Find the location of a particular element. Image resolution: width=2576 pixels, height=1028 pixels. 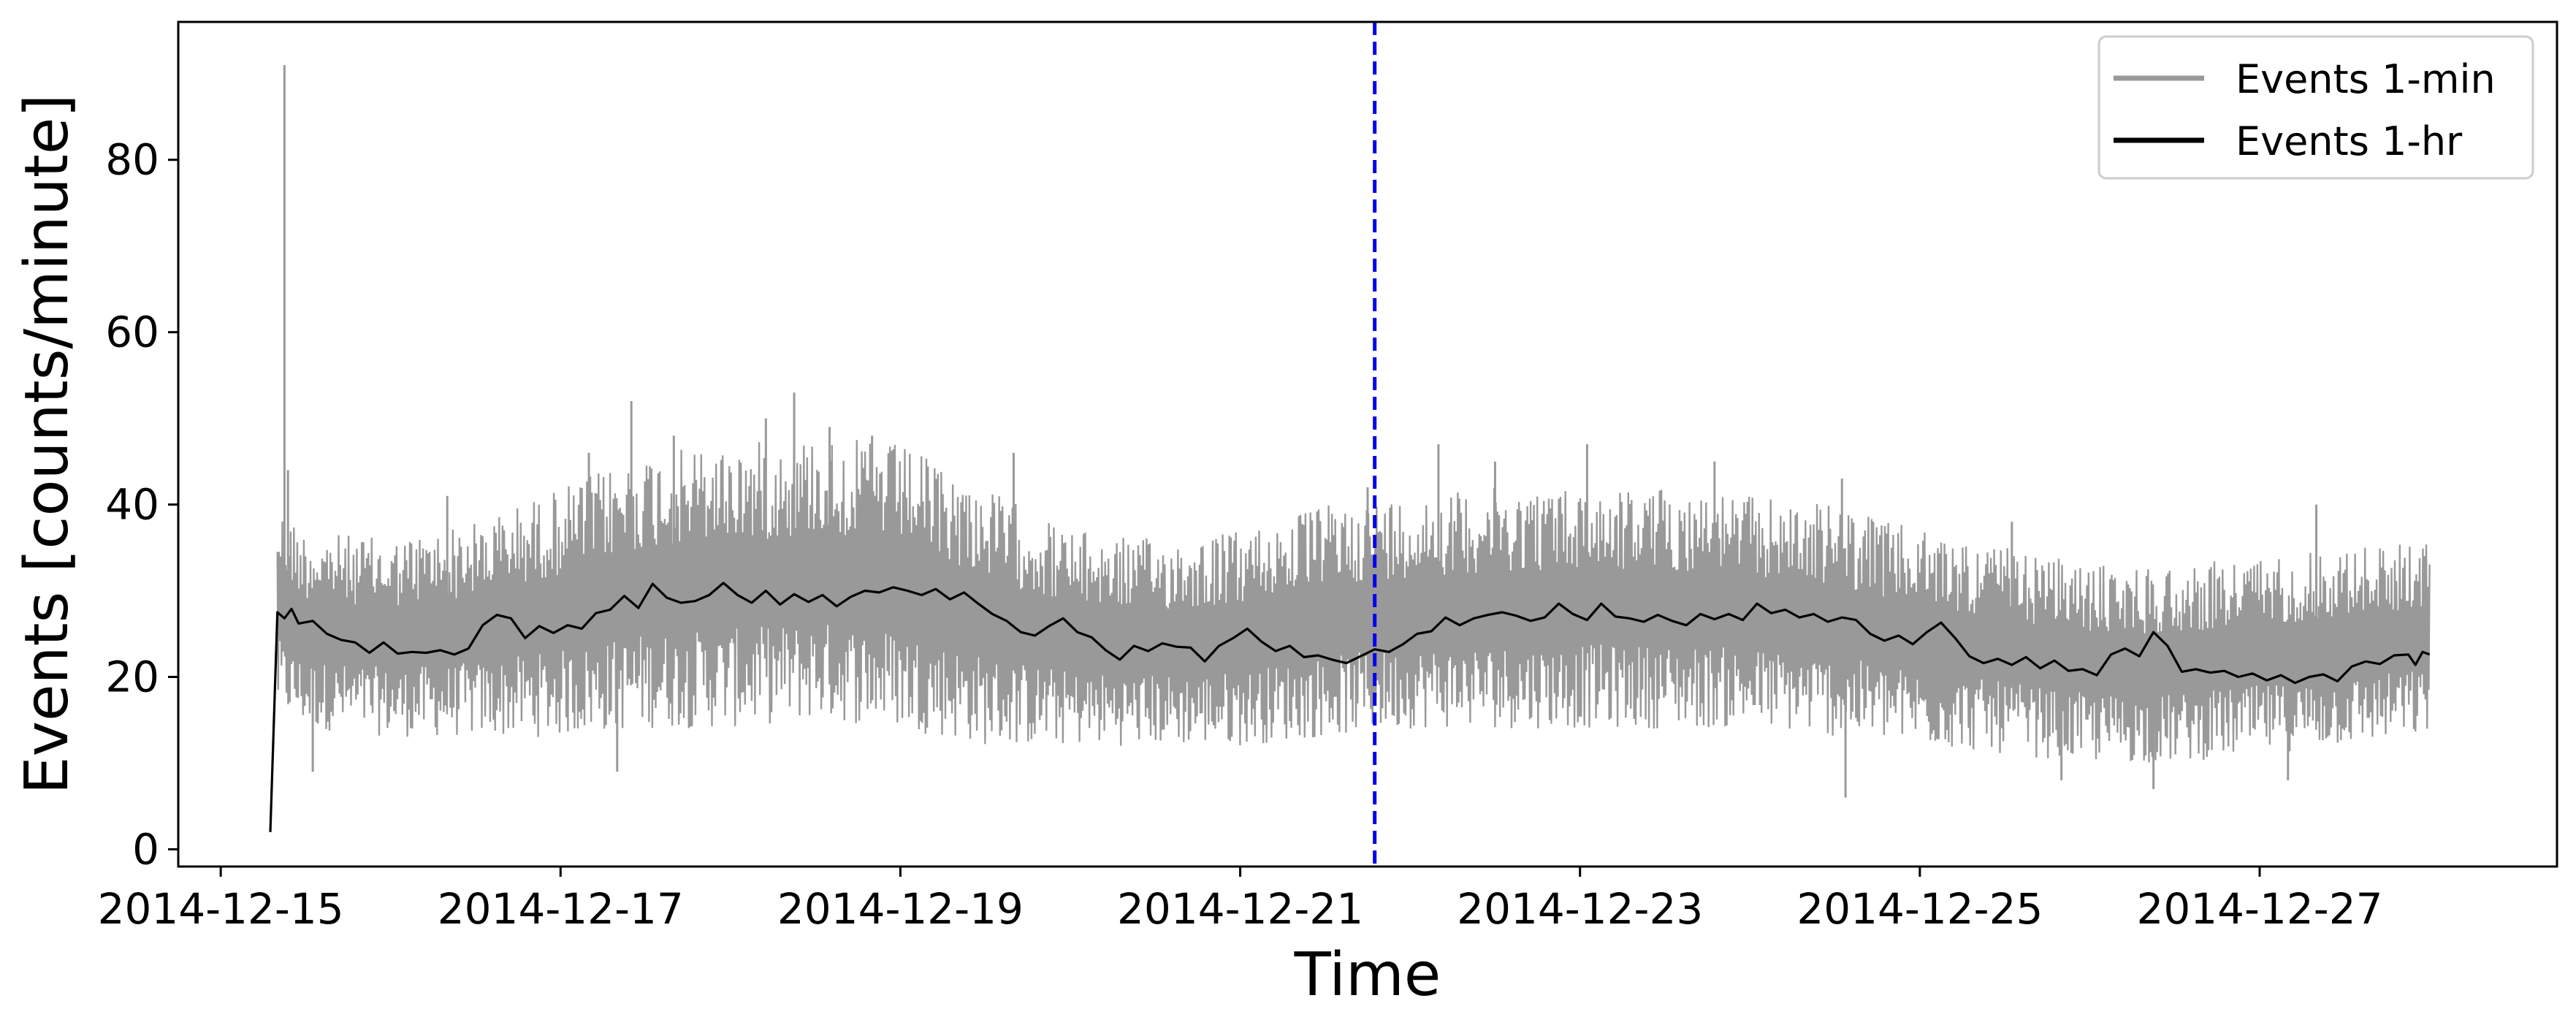

y-tick-label: 40 is located at coordinates (132, 505).